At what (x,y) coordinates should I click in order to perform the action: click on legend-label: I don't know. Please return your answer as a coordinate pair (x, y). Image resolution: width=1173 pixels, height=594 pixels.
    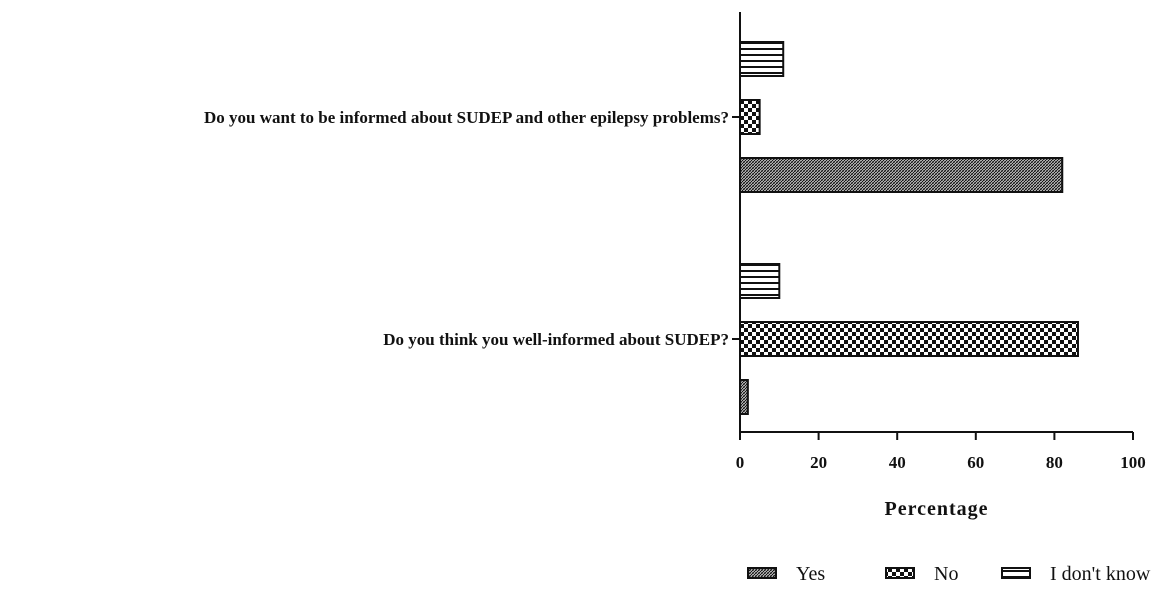
    Looking at the image, I should click on (1100, 574).